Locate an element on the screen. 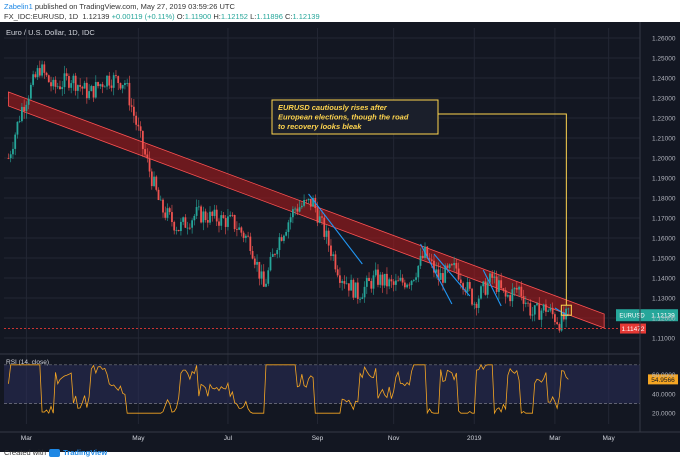 This screenshot has height=462, width=680. price-tick-label: 1.16000 is located at coordinates (664, 239).